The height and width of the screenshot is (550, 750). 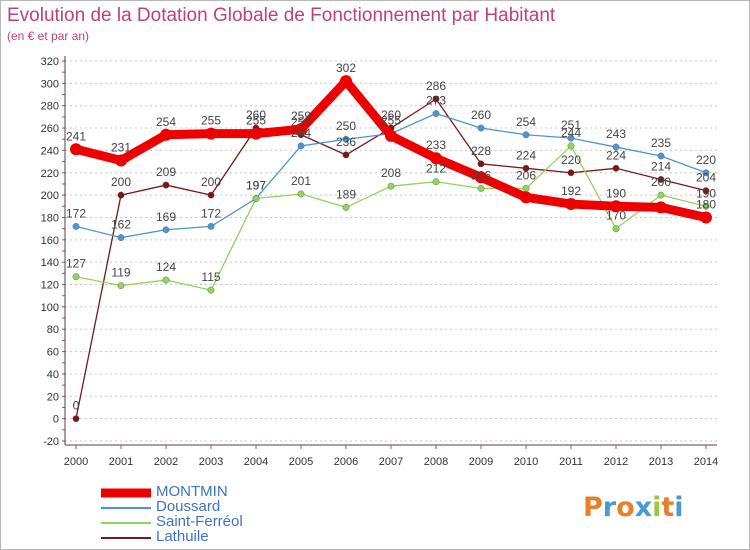 What do you see at coordinates (706, 160) in the screenshot?
I see `data-label-doussard: 220` at bounding box center [706, 160].